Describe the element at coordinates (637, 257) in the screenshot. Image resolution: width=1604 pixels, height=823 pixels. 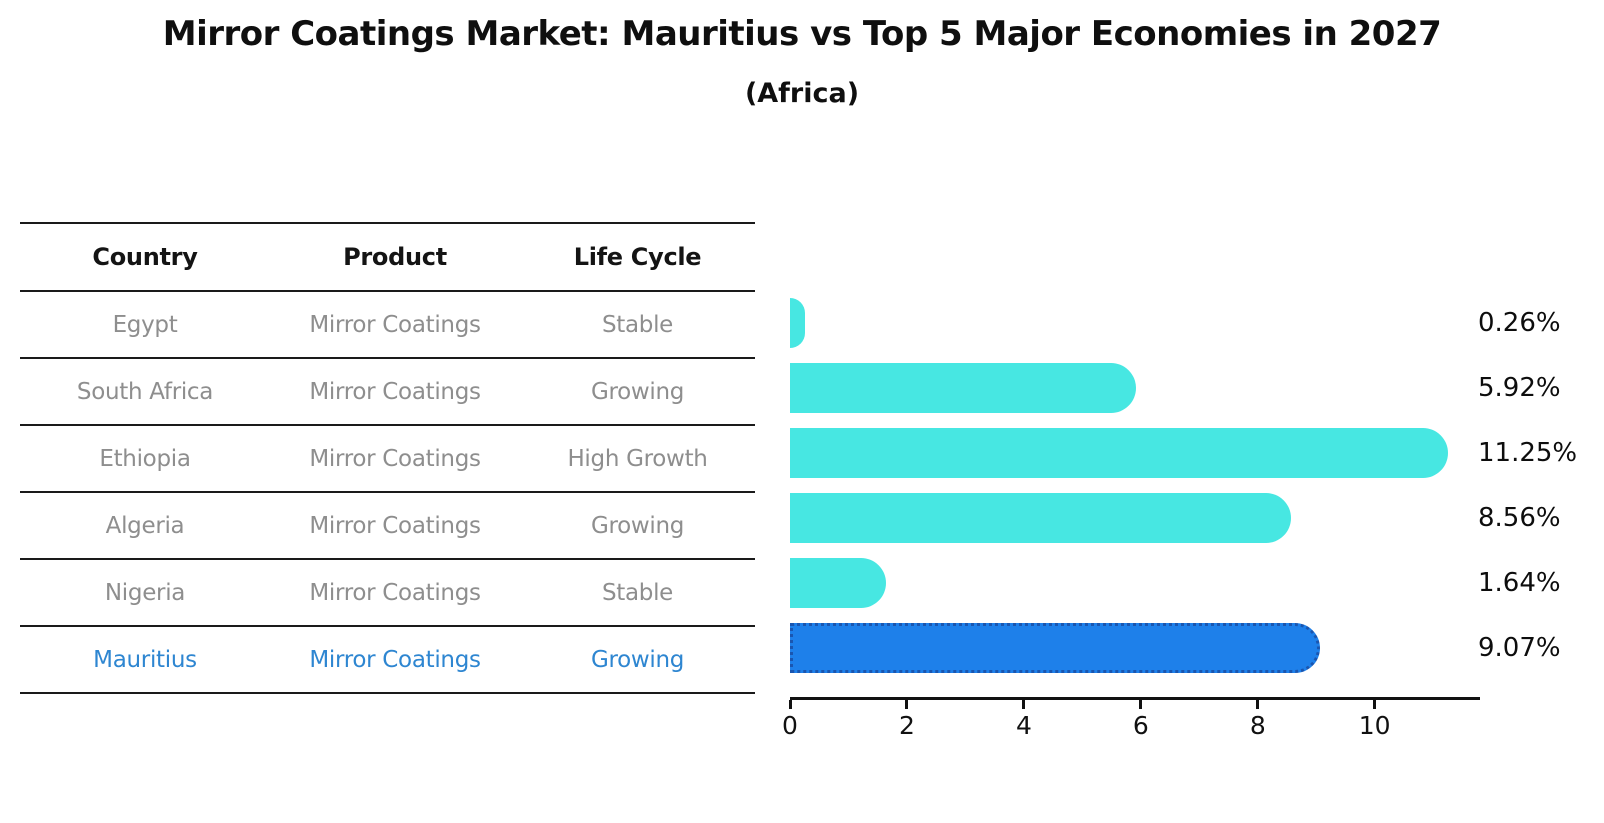
I see `header-cell-life-cycle: Life Cycle` at that location.